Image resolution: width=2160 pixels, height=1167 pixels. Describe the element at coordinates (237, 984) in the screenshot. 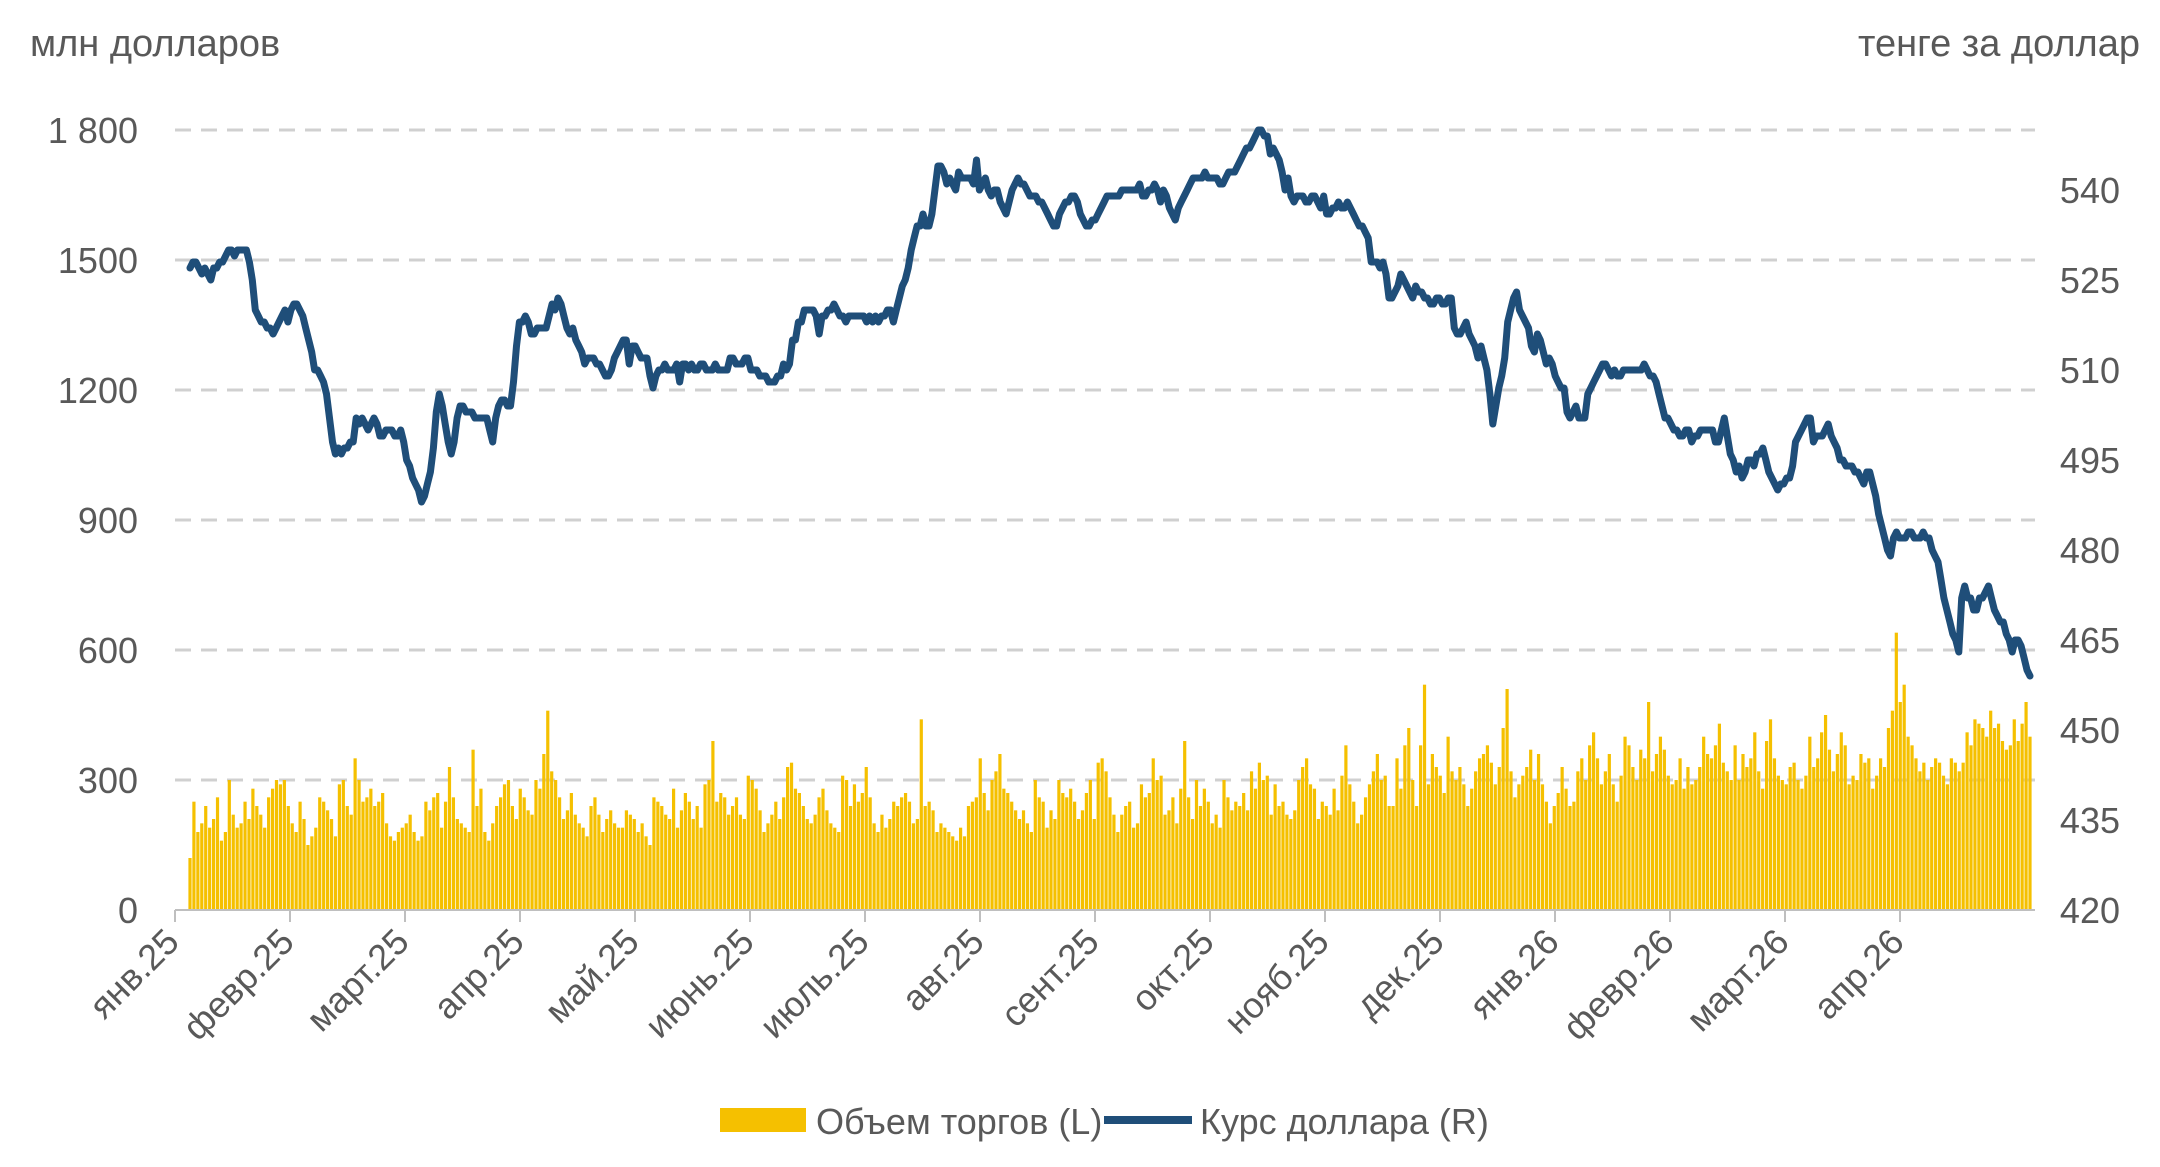

I see `x-tick-label: февр.25` at that location.